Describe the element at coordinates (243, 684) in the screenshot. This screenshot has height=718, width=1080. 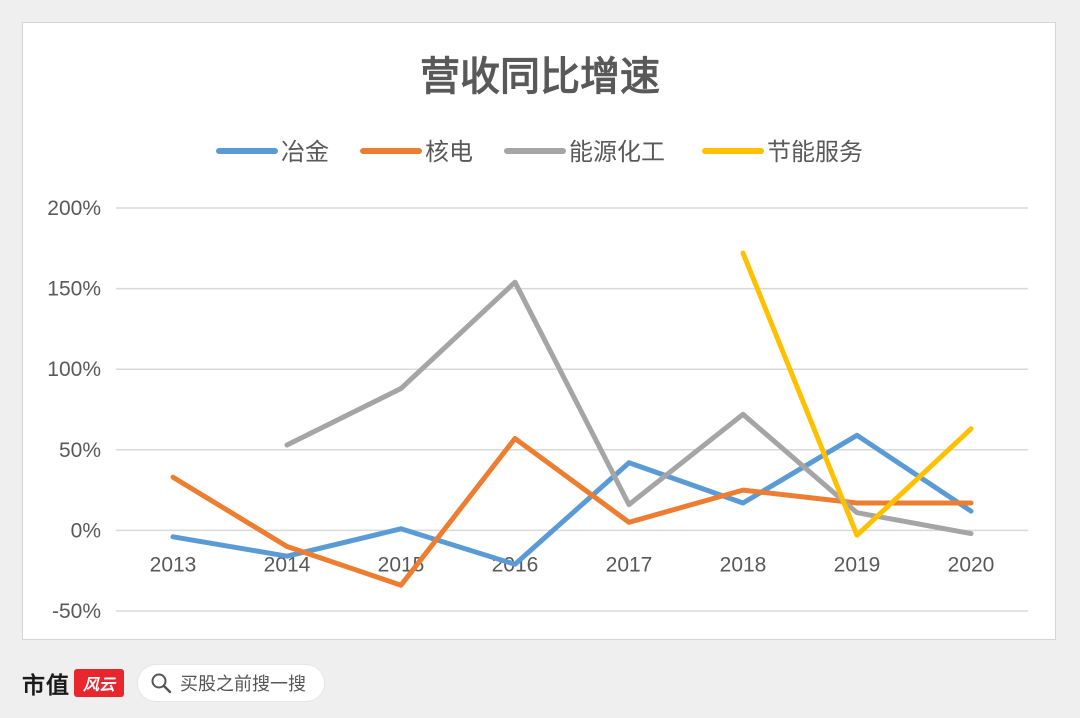
I see `search-placeholder: 买股之前搜一搜` at that location.